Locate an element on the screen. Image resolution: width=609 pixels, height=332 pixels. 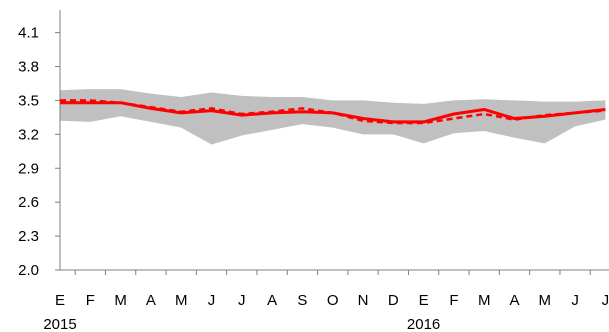
y-ticks: 2.0 2.3 2.6 2.9 3.2 3.5 3.8 4.1 is located at coordinates (39, 152).